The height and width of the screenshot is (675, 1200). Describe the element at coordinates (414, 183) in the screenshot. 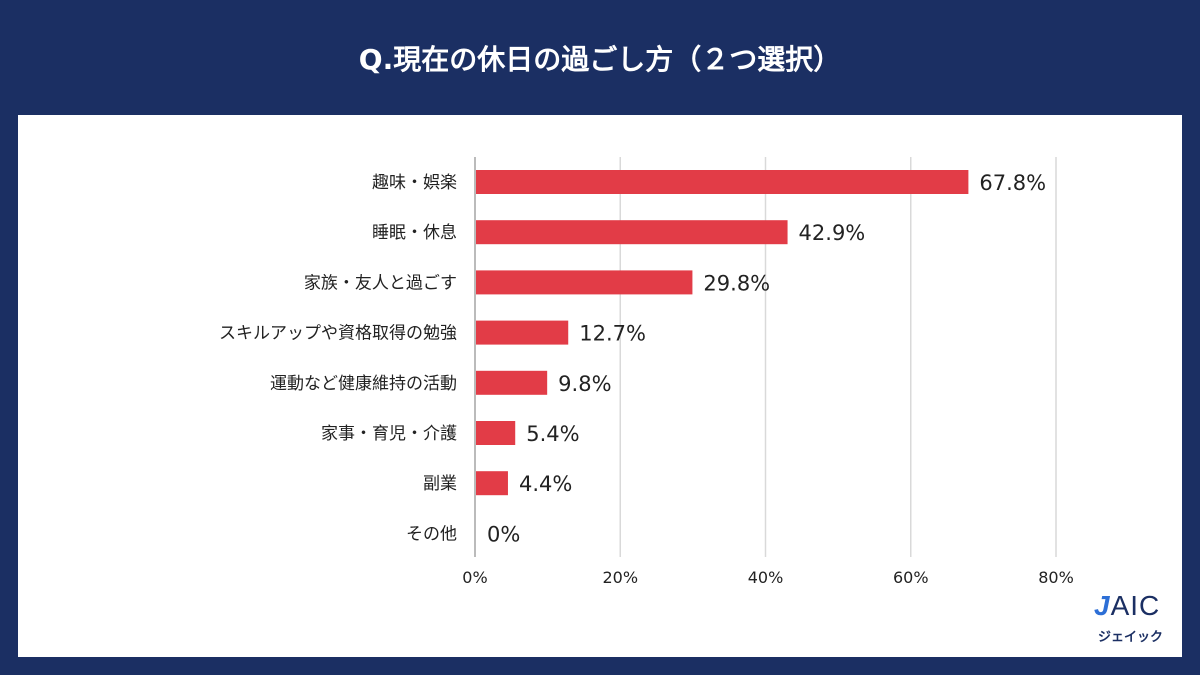

I see `category-label: 趣味・娯楽` at that location.